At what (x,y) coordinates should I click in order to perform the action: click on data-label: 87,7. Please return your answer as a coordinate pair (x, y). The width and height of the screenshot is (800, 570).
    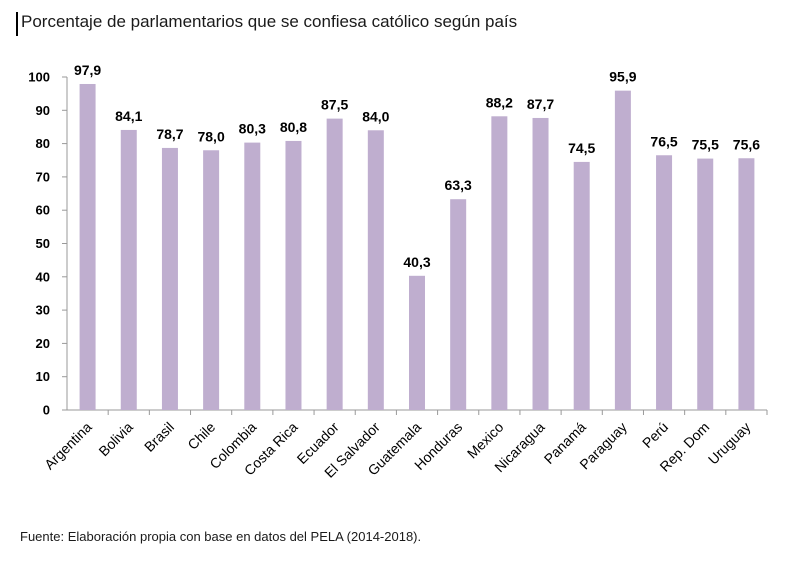
    Looking at the image, I should click on (540, 104).